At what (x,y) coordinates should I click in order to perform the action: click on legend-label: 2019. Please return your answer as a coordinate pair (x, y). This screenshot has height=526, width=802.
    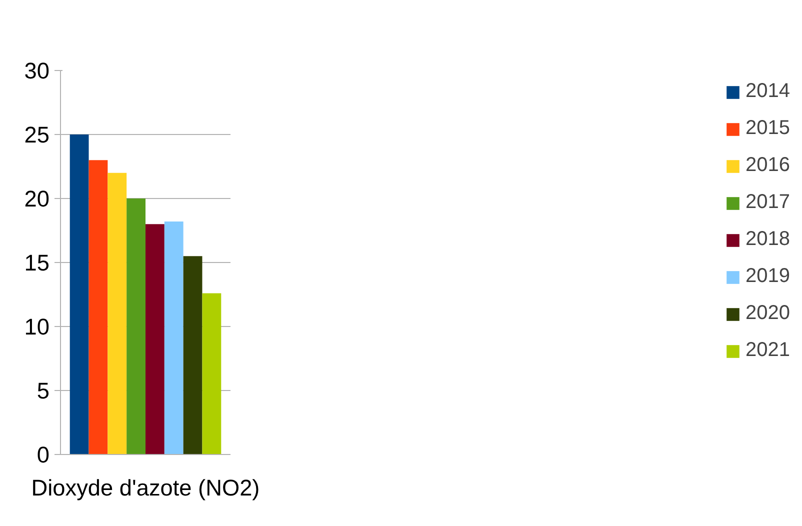
    Looking at the image, I should click on (768, 276).